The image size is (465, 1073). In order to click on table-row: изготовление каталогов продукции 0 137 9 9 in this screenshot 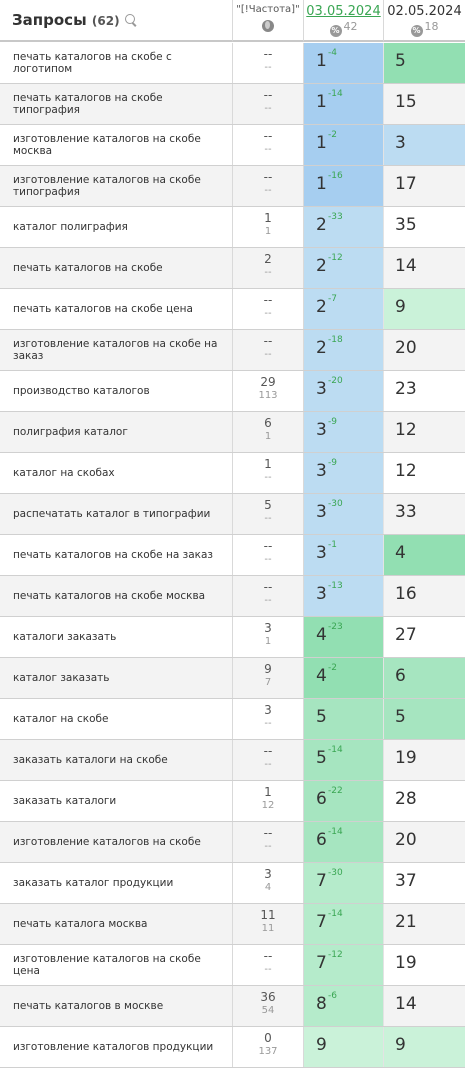, I will do `click(232, 1047)`.